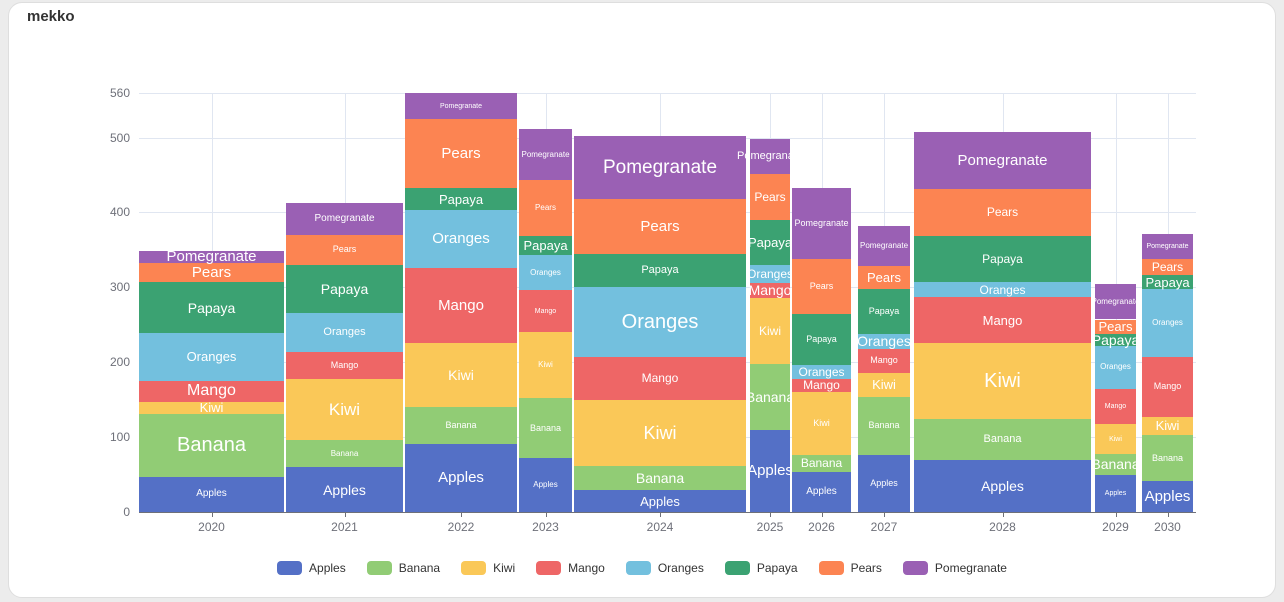  I want to click on segment-2028-kiwi: Kiwi, so click(1002, 381).